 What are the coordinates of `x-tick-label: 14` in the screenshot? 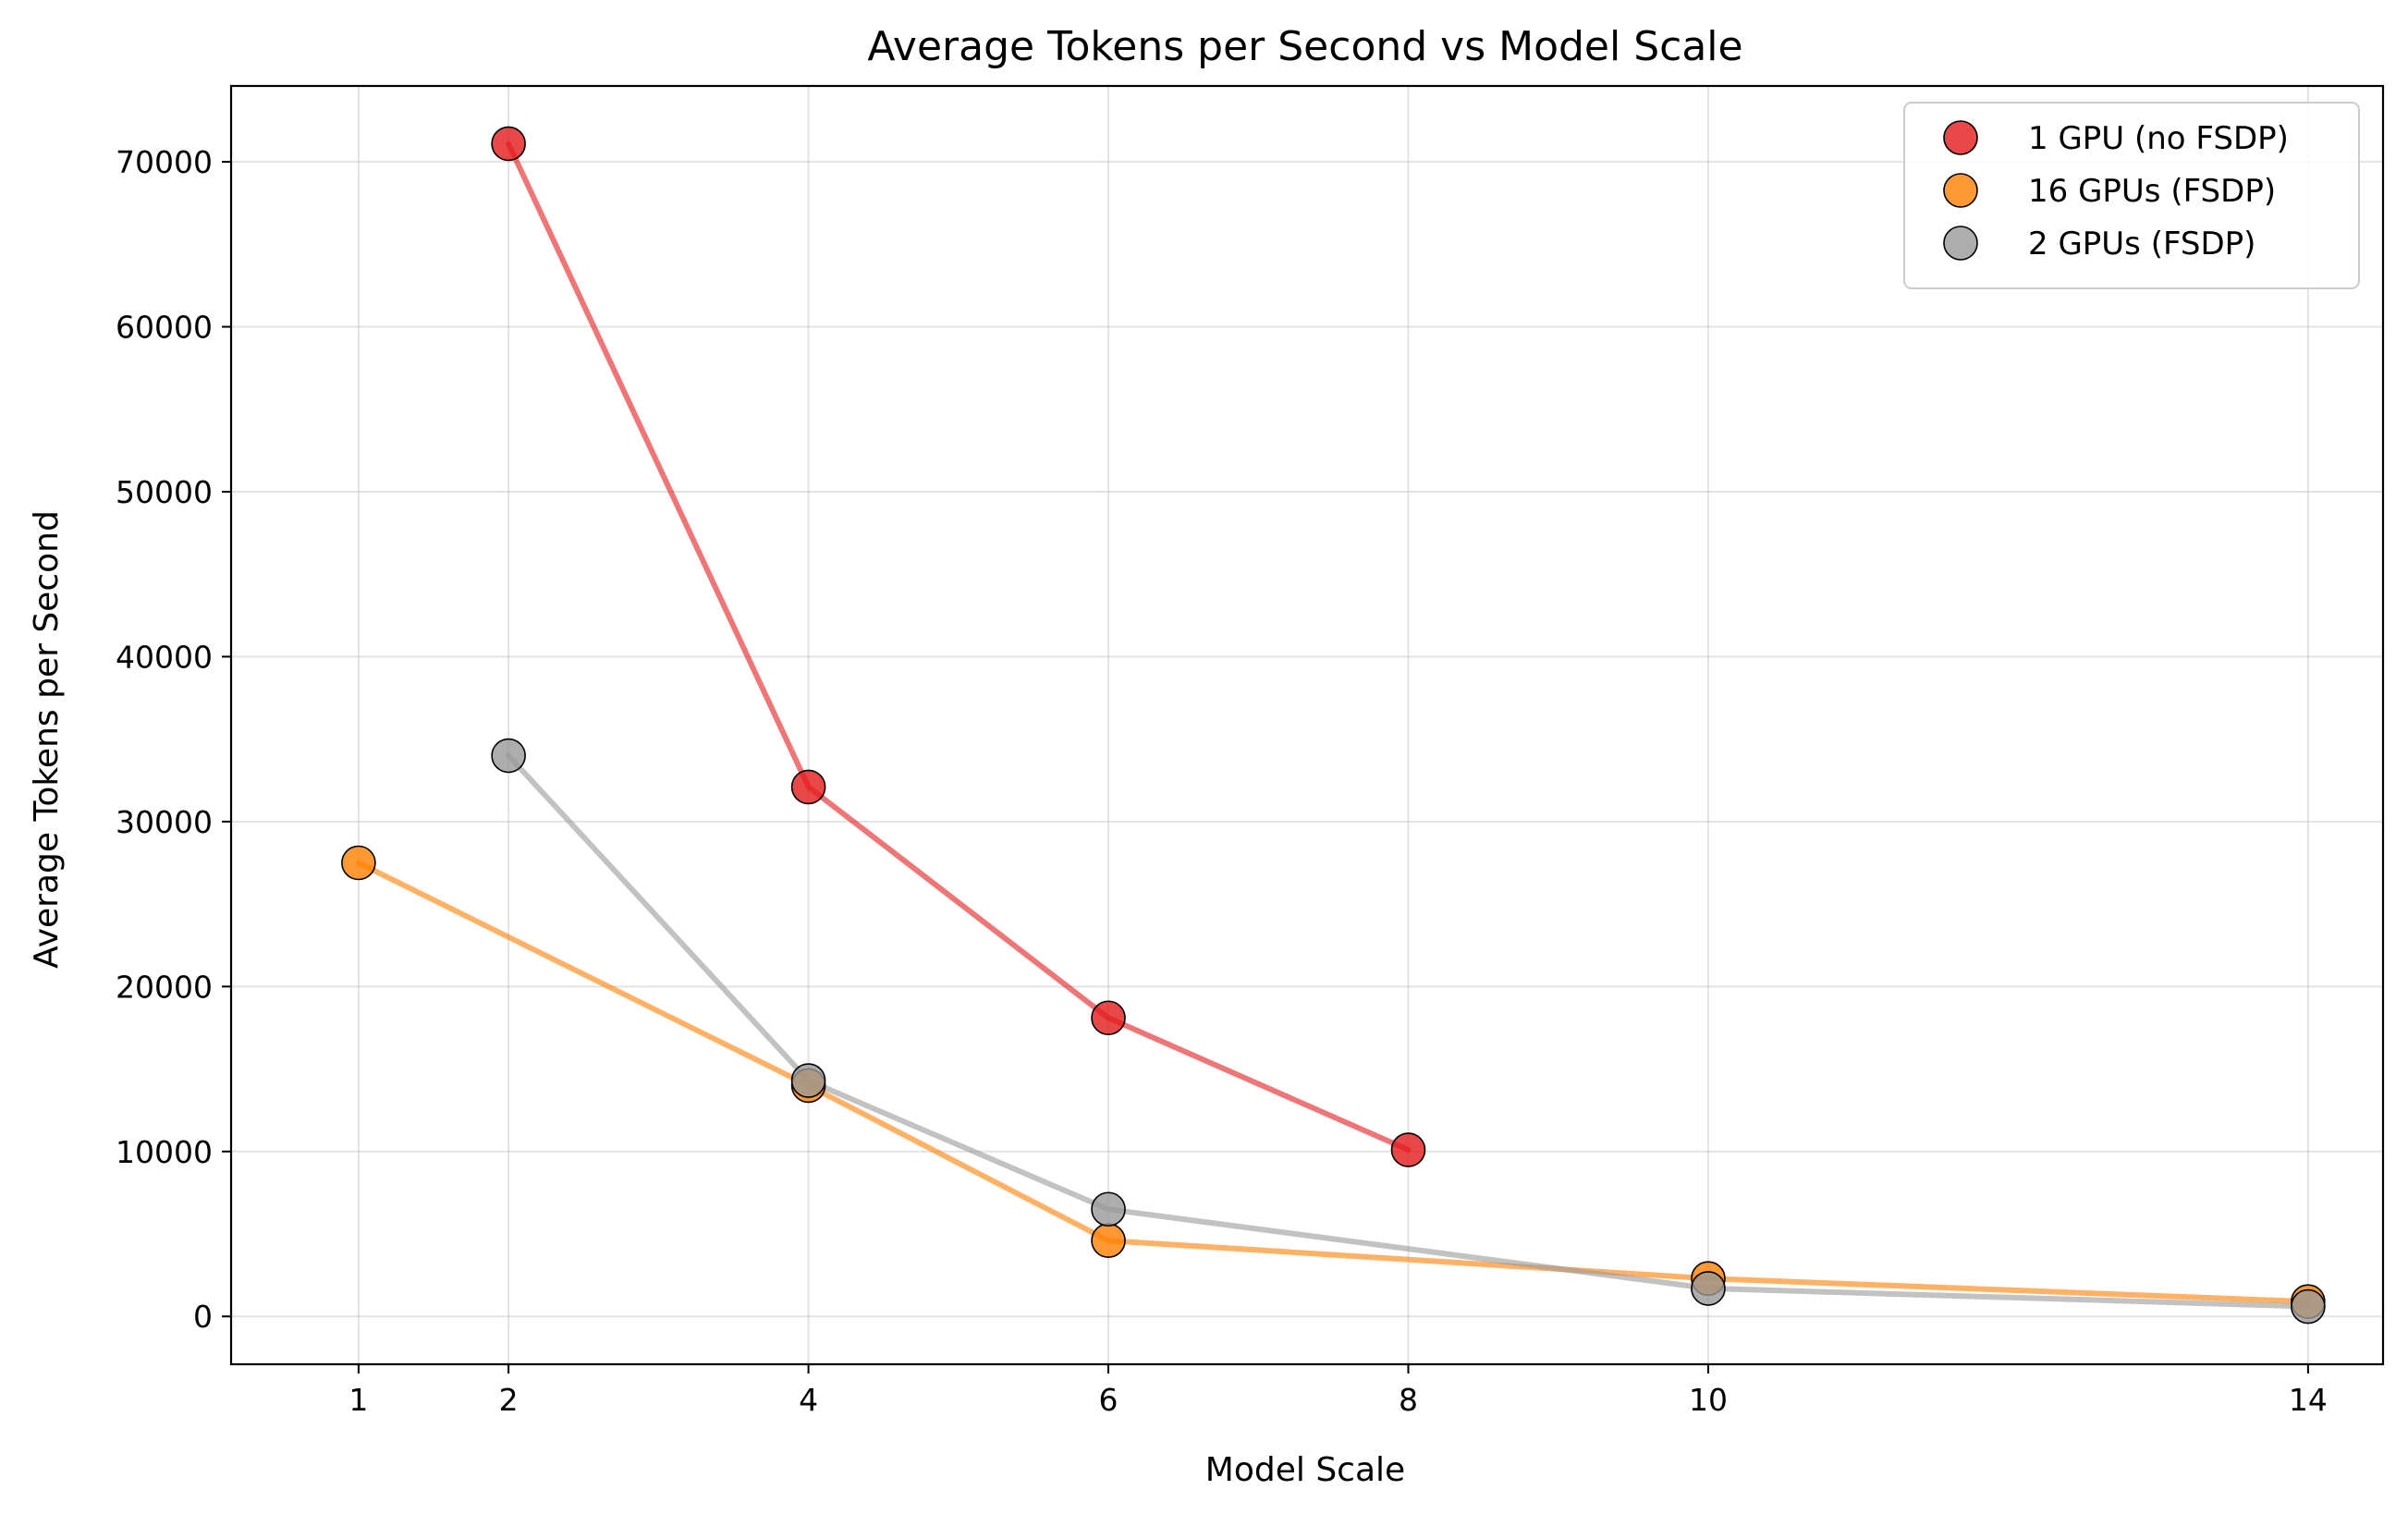 It's located at (2308, 1400).